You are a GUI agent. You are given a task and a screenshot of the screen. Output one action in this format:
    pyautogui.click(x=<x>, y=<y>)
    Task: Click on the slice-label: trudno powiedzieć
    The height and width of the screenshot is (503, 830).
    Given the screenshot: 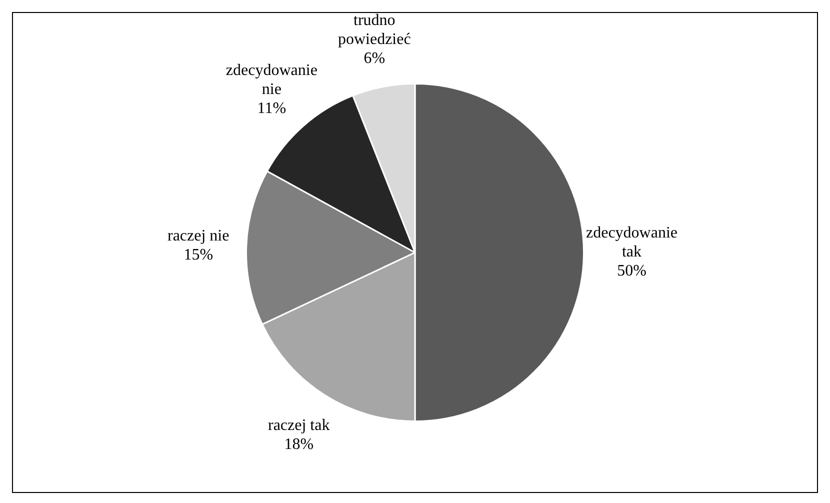 What is the action you would take?
    pyautogui.click(x=374, y=30)
    